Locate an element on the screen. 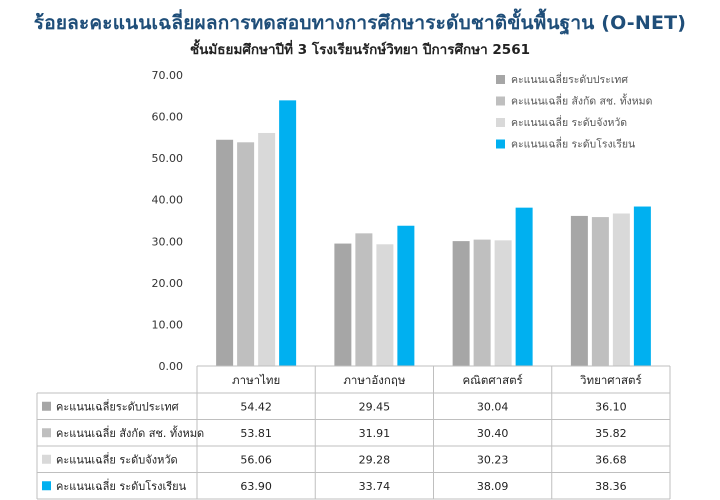  table-row-label-2: คะแนนเฉลี่ย สังกัด สช. ทั้งหมด is located at coordinates (130, 432).